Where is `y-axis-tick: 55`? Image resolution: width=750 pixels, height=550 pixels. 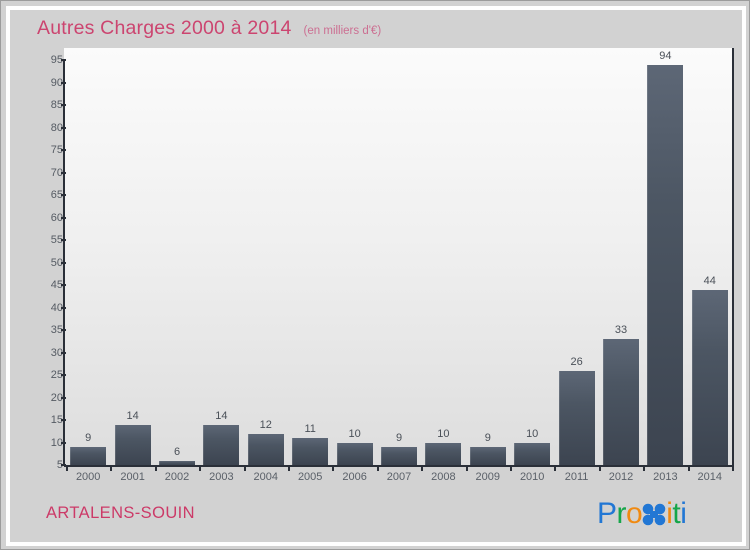
y-axis-tick: 55 is located at coordinates (38, 240).